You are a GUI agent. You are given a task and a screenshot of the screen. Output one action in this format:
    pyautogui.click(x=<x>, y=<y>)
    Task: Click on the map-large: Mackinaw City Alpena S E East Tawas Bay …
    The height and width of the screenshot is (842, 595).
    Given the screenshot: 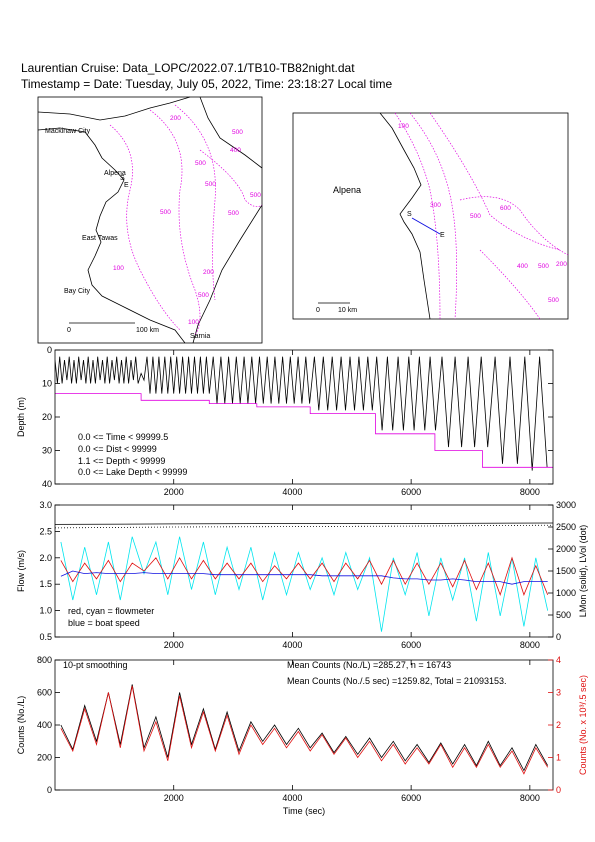 What is the action you would take?
    pyautogui.click(x=150, y=220)
    